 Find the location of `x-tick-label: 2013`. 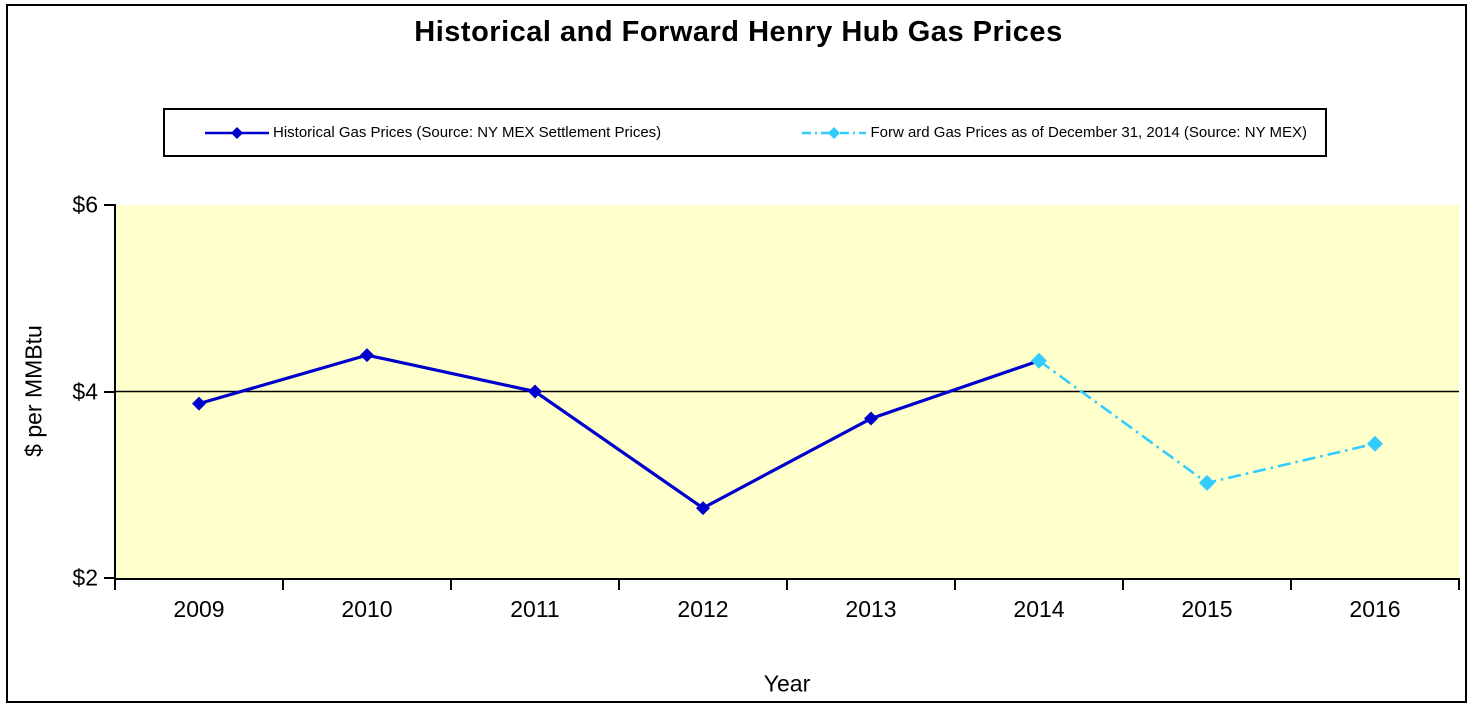

x-tick-label: 2013 is located at coordinates (871, 609).